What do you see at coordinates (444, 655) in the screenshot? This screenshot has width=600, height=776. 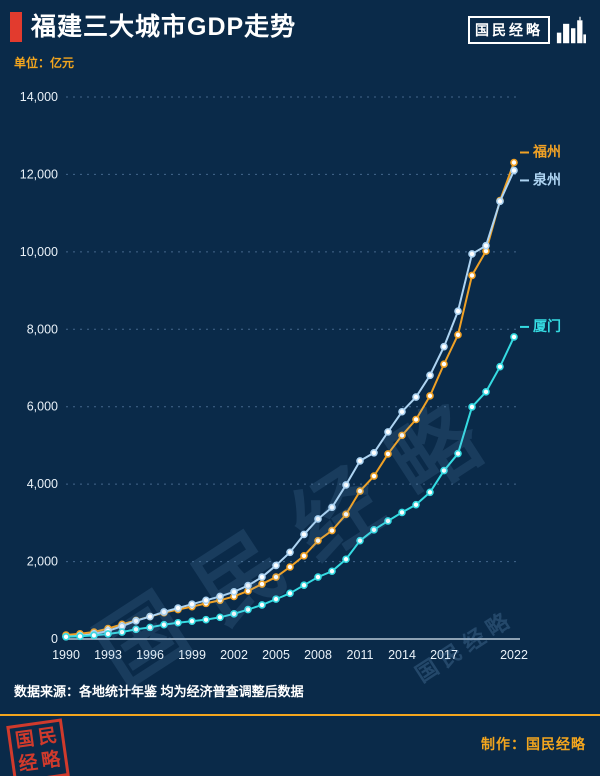 I see `svg-text: 2017` at bounding box center [444, 655].